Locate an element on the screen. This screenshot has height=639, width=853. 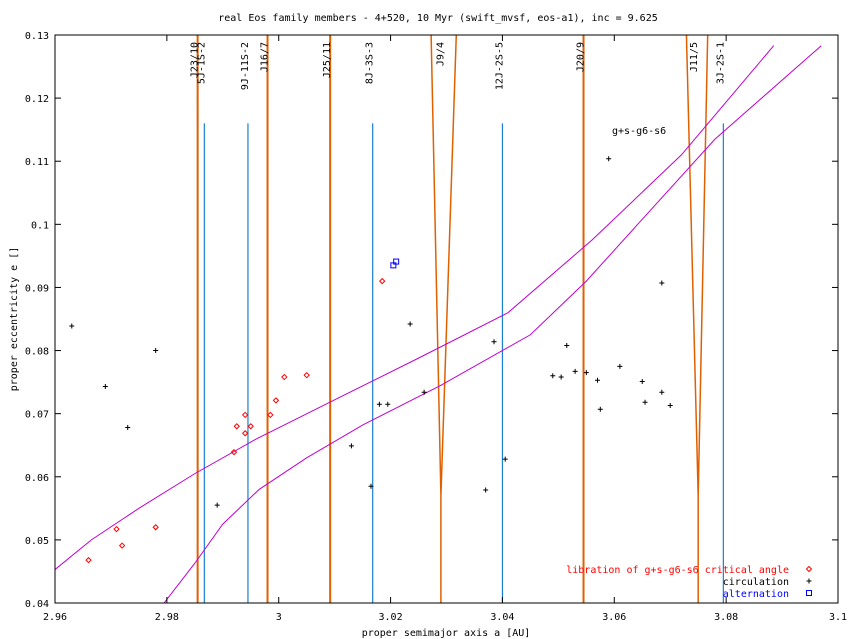
legend-label: alternation is located at coordinates (756, 594).